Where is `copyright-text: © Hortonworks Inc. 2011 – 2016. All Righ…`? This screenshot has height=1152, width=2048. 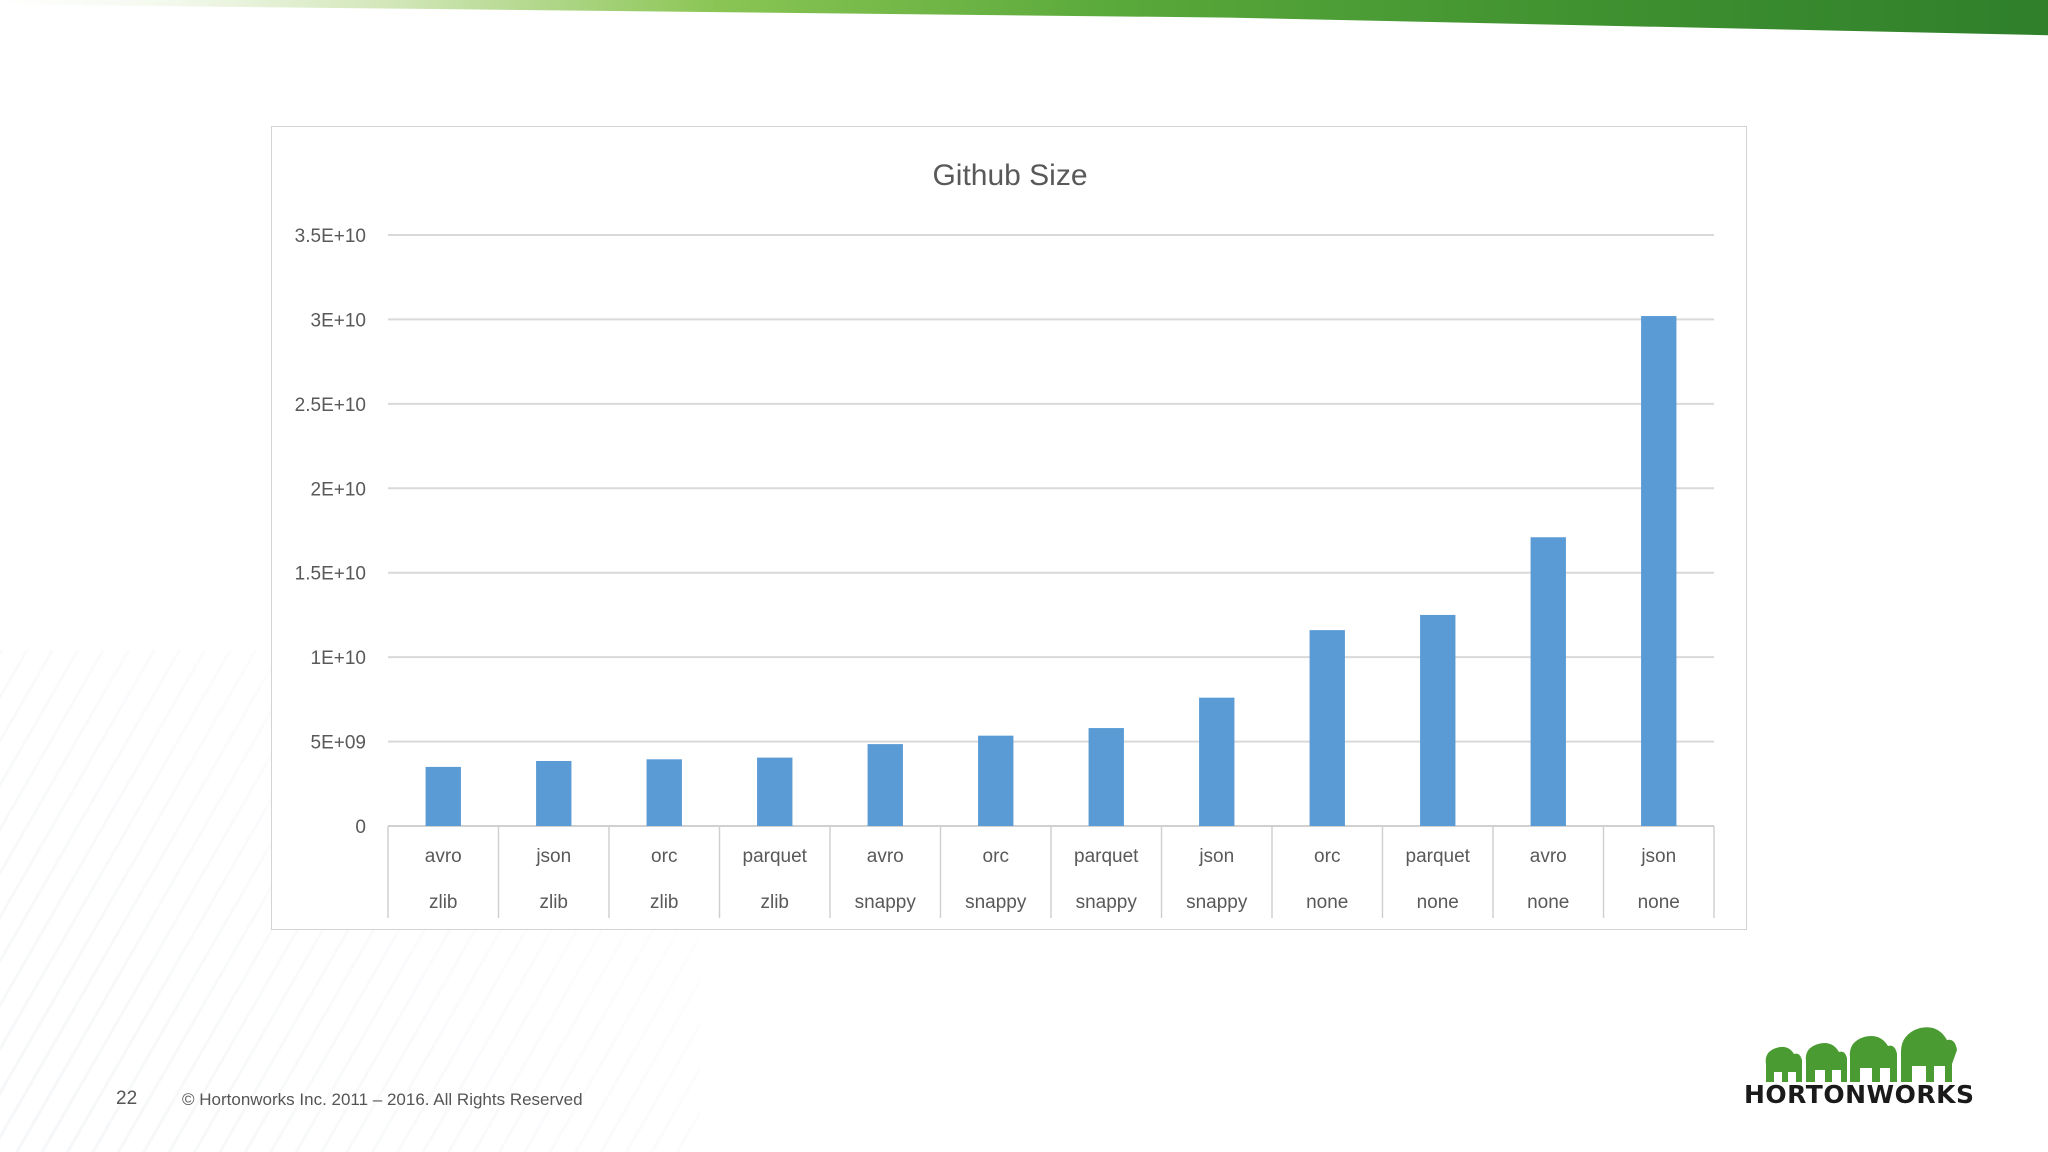
copyright-text: © Hortonworks Inc. 2011 – 2016. All Righ… is located at coordinates (382, 1099).